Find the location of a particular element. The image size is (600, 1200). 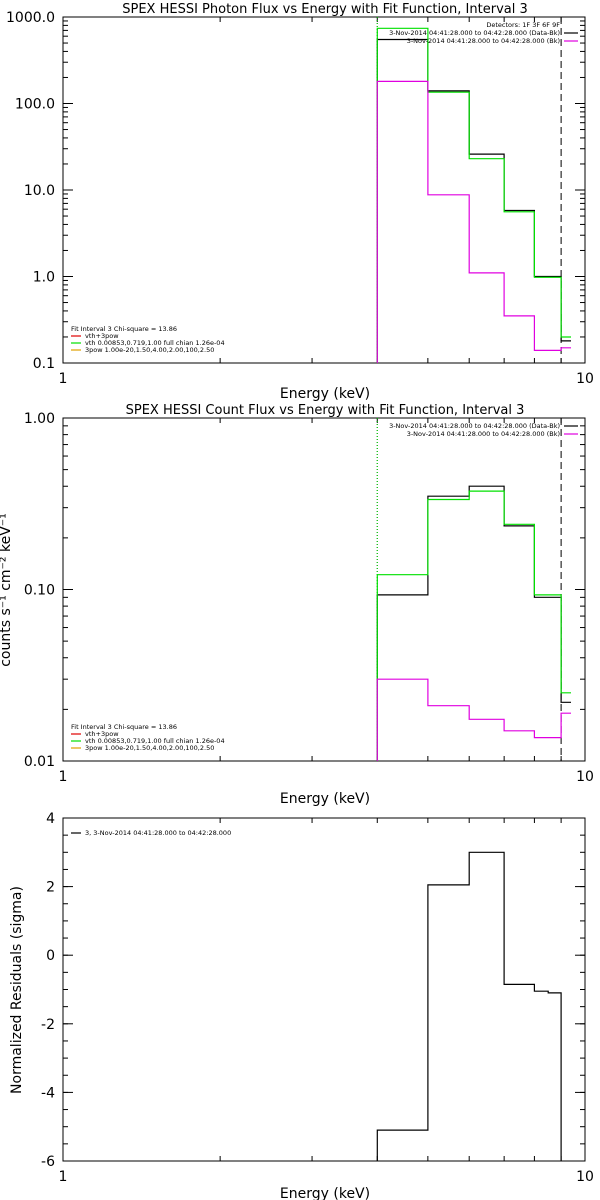

y-axis-label: counts s⁻¹ cm⁻² keV⁻¹ is located at coordinates (7, 590).